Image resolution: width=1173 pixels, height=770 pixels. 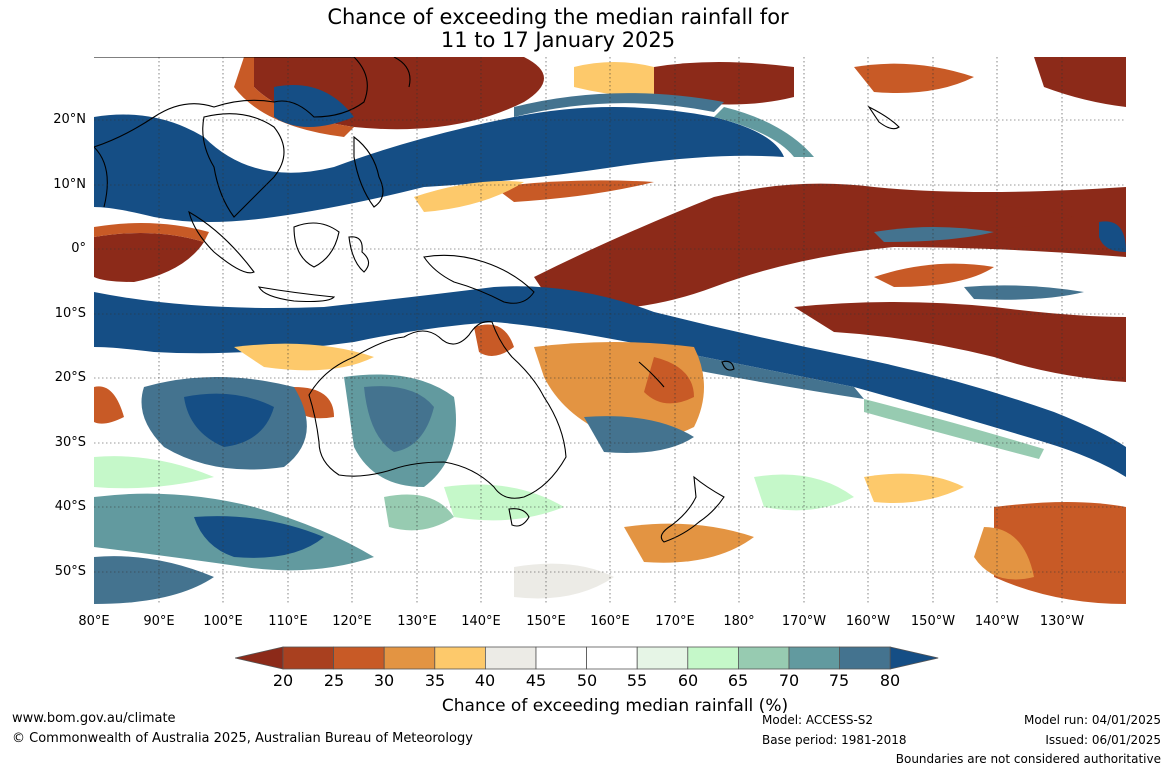 I want to click on lon-label-160e: 160°E, so click(x=610, y=621).